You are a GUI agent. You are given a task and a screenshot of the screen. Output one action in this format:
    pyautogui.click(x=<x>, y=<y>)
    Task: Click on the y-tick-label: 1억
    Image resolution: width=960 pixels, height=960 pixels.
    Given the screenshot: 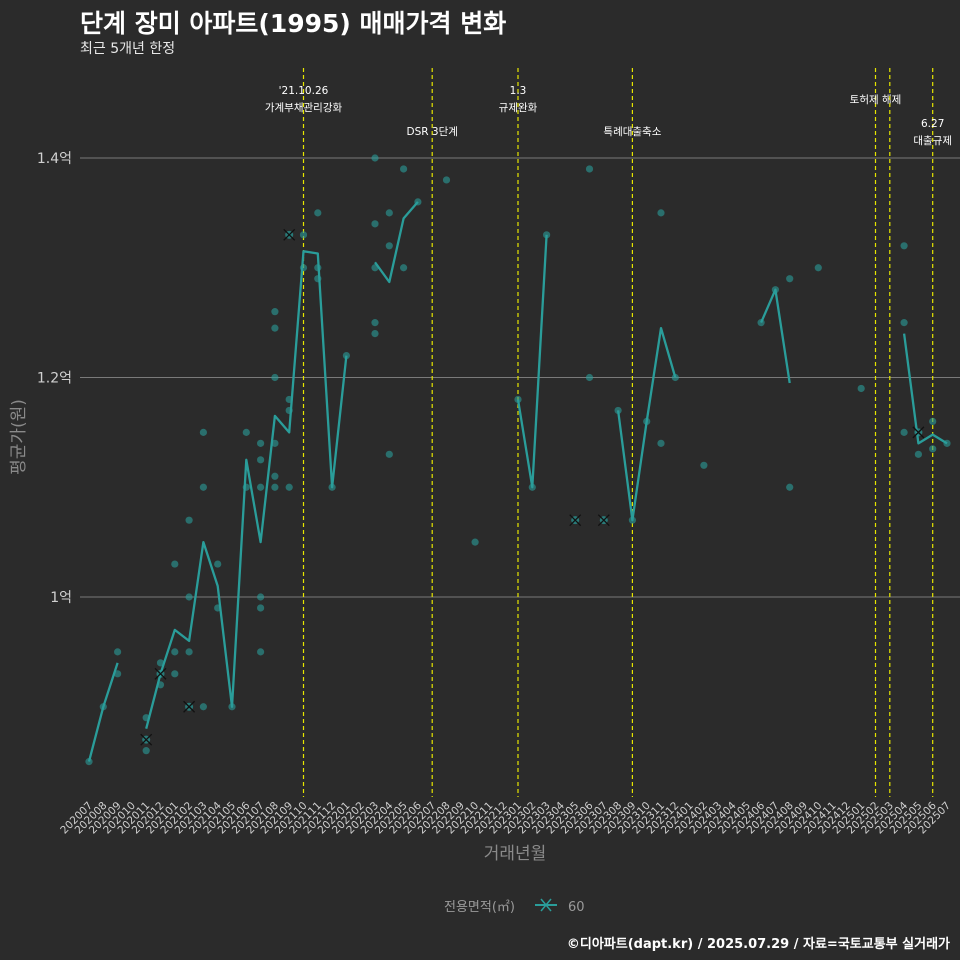 What is the action you would take?
    pyautogui.click(x=61, y=598)
    